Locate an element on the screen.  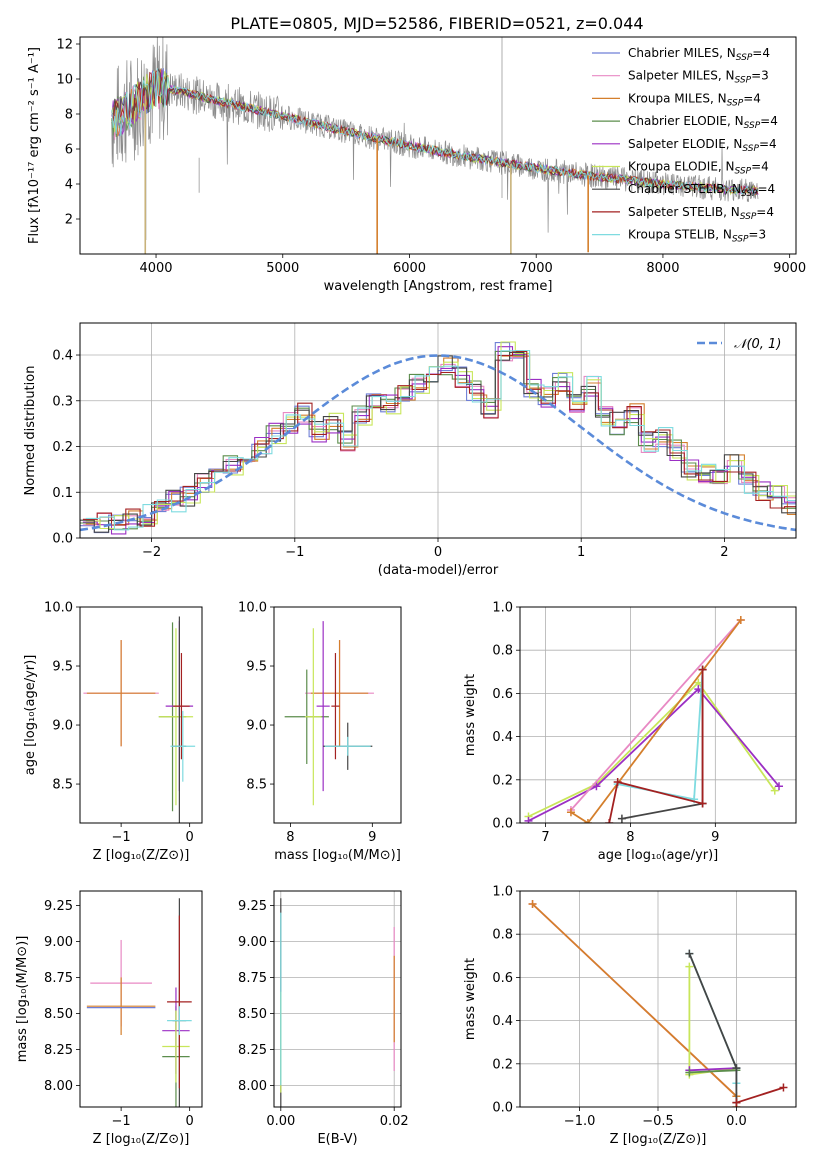
plot-area-mass_vs_Z is located at coordinates (139, 1002).